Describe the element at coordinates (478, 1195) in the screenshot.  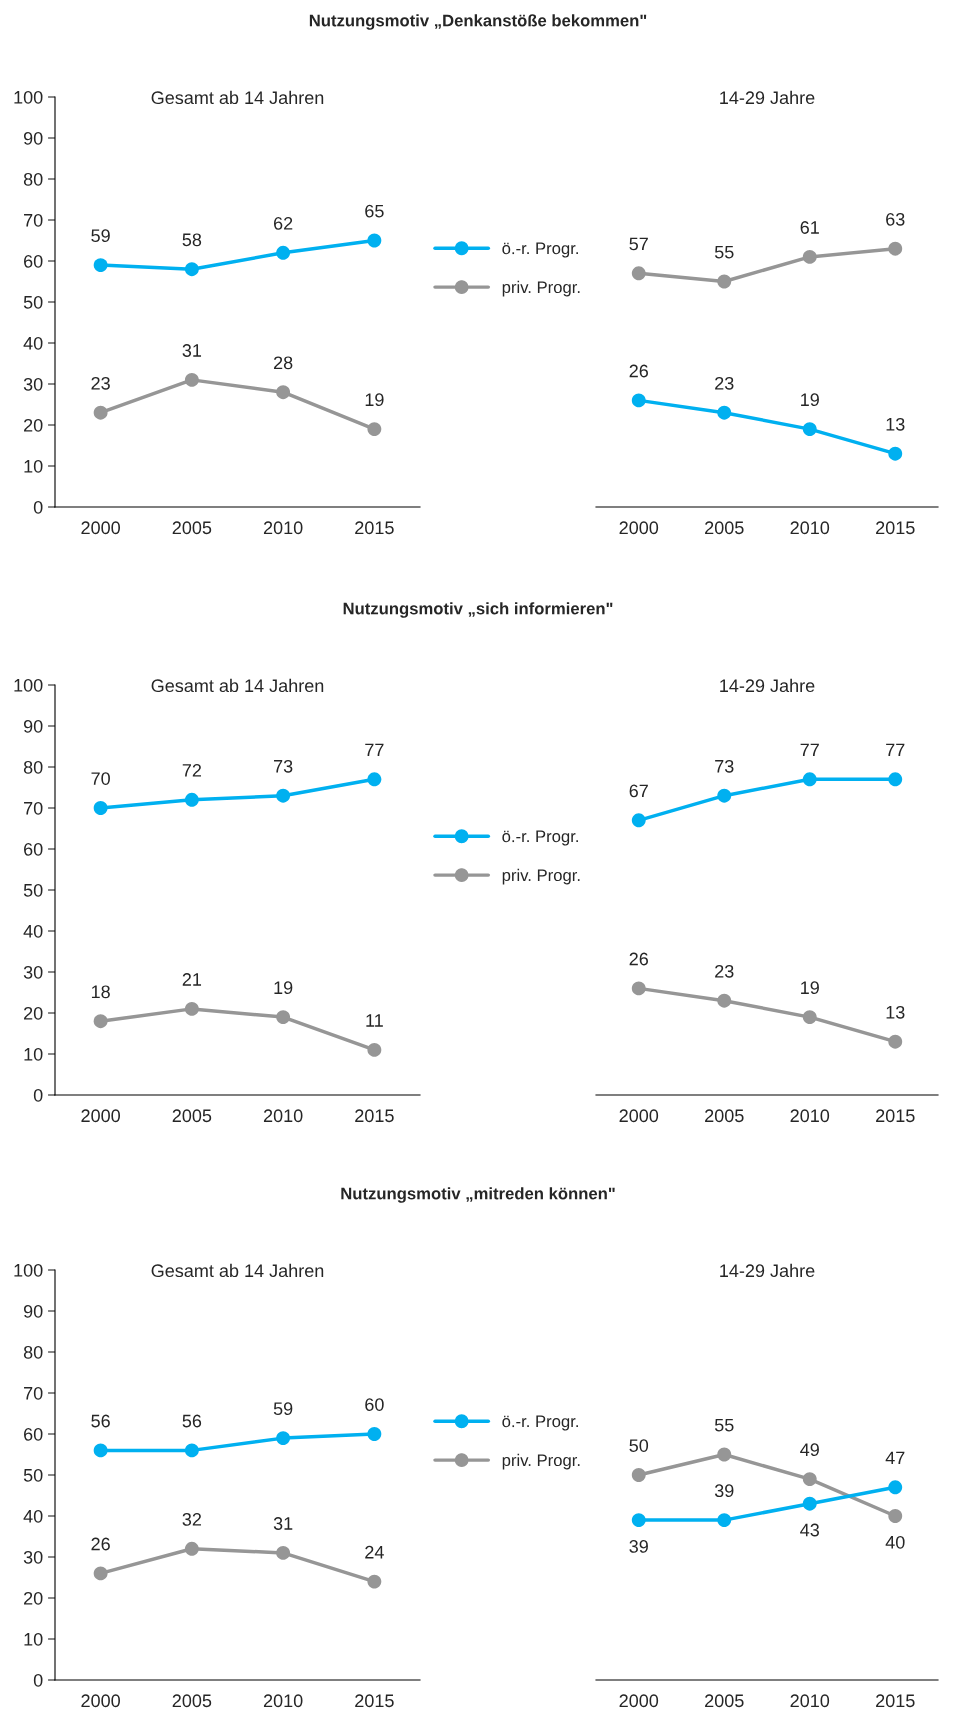
I see `text: Nutzungsmotiv „mitreden können"` at that location.